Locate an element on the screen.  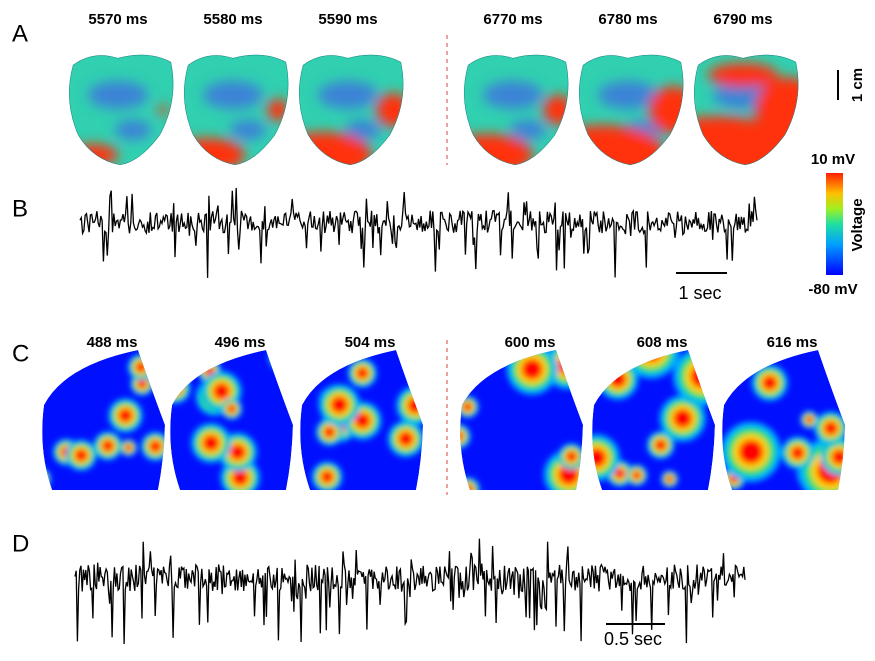
frame-label: 616 ms is located at coordinates (792, 342).